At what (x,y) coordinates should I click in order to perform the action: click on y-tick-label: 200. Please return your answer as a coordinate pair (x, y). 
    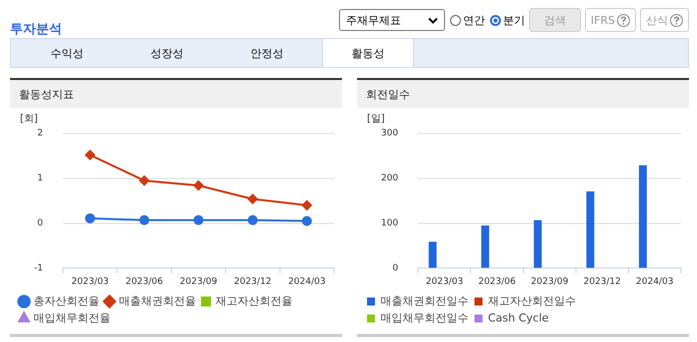
    Looking at the image, I should click on (389, 179).